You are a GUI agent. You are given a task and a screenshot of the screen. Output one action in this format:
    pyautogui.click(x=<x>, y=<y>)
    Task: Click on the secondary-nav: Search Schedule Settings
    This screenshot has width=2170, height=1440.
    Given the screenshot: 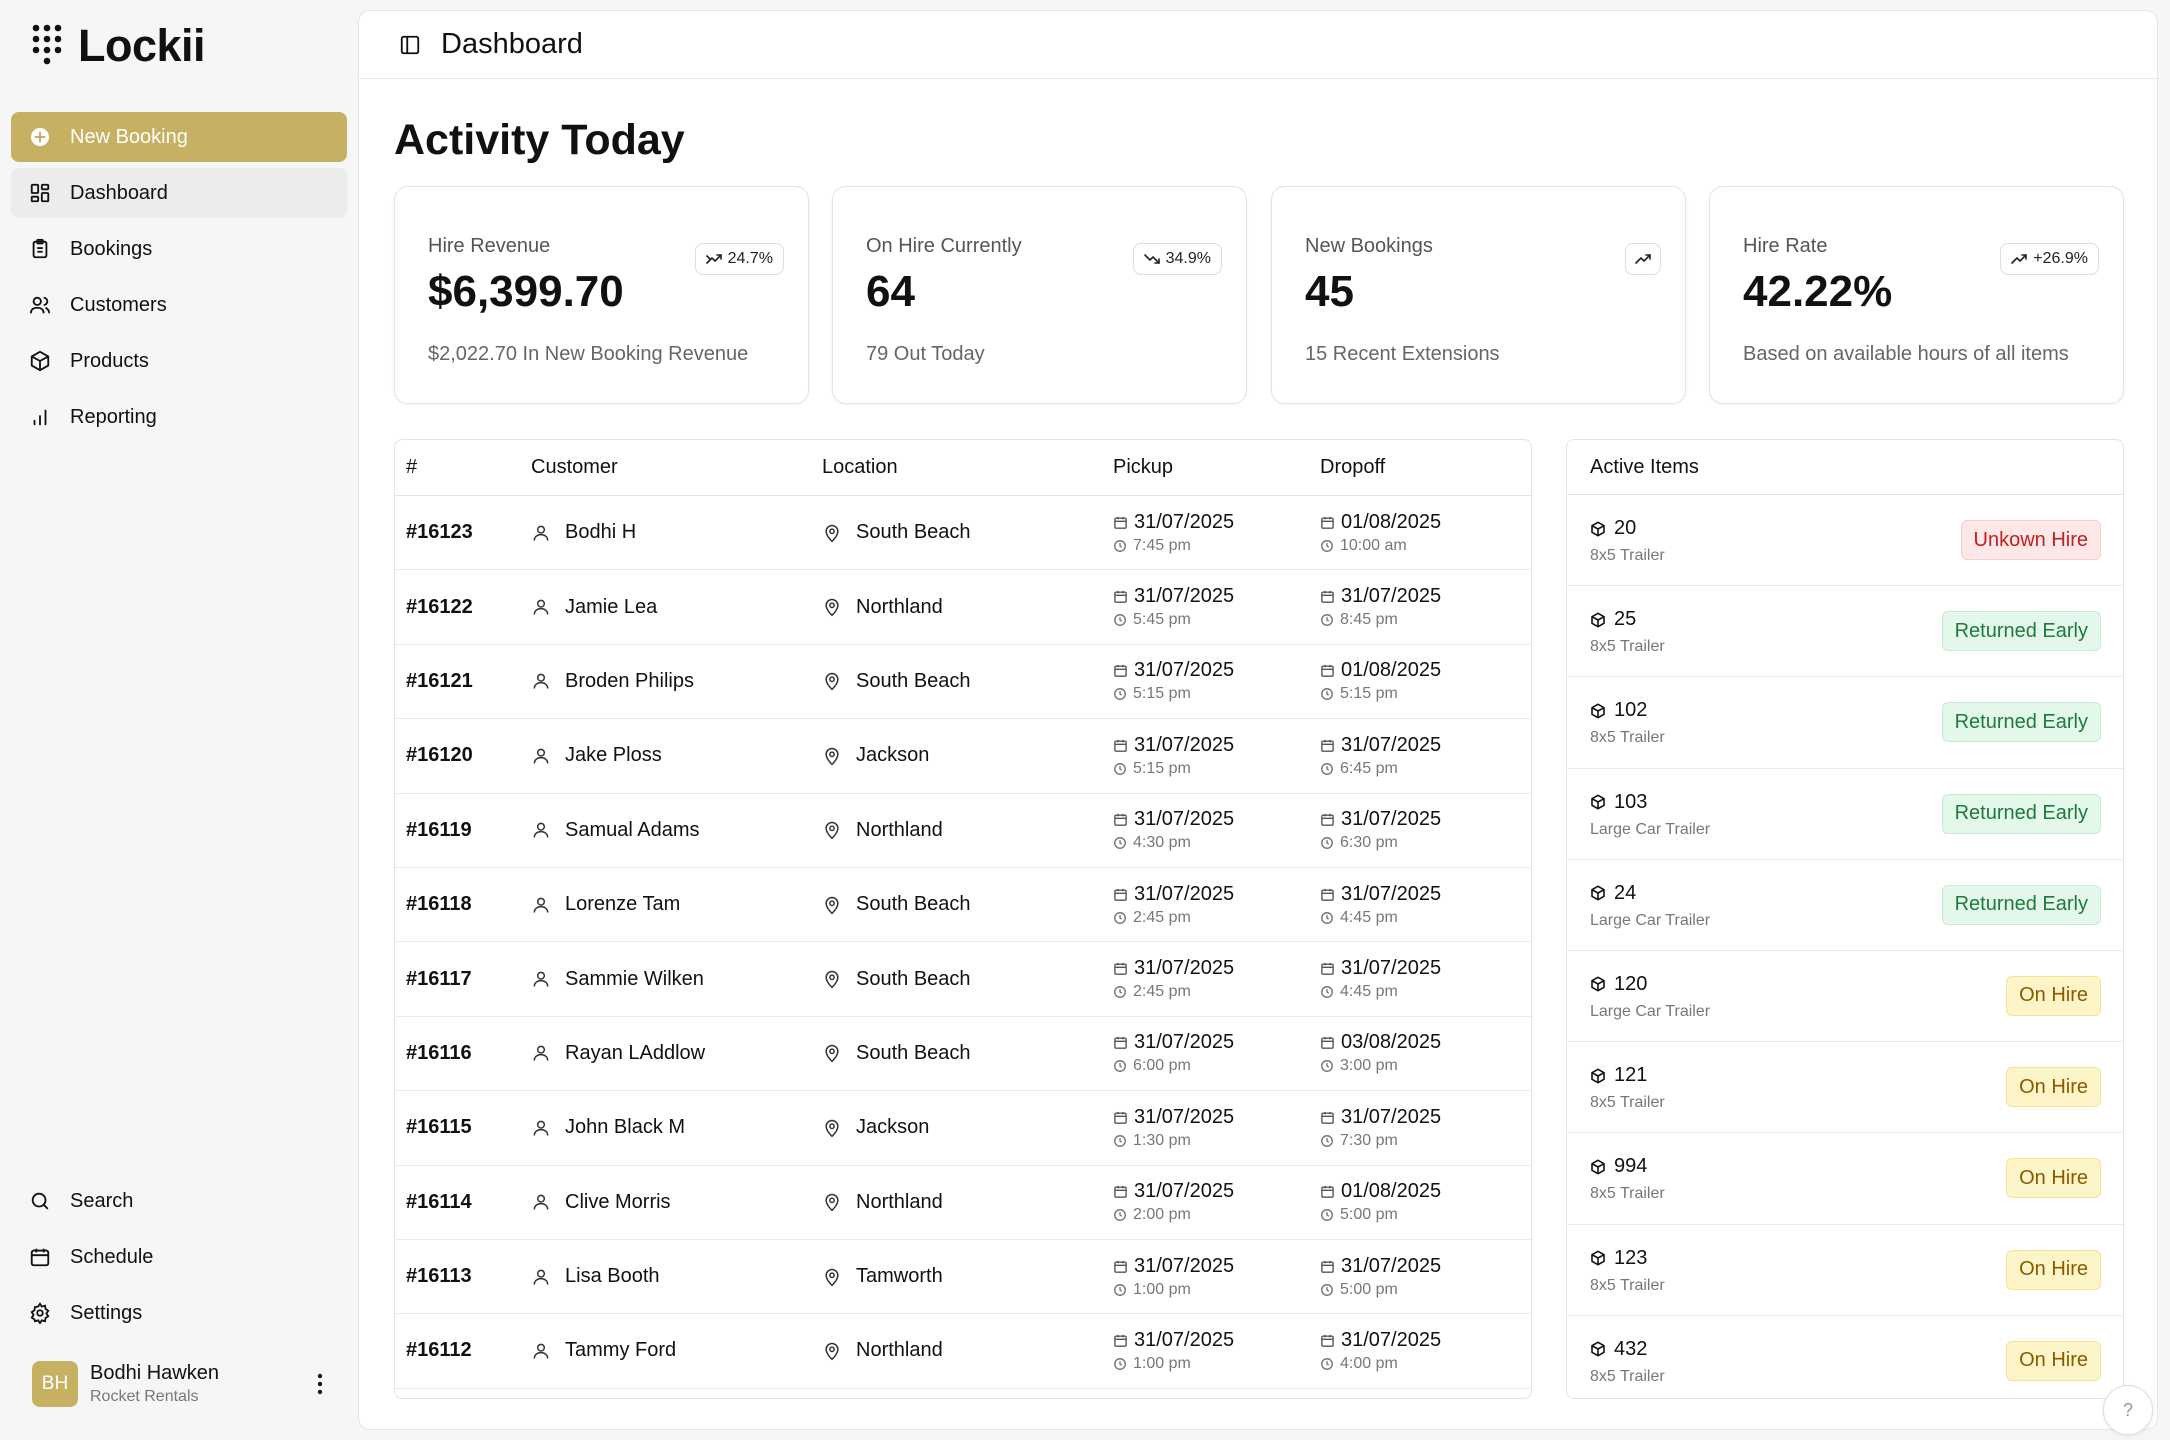 What is the action you would take?
    pyautogui.click(x=179, y=1260)
    